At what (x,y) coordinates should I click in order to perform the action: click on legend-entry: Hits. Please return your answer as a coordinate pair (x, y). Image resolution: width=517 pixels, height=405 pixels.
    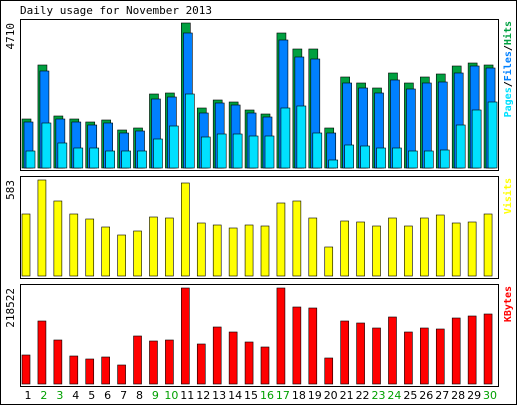
    Looking at the image, I should click on (508, 33).